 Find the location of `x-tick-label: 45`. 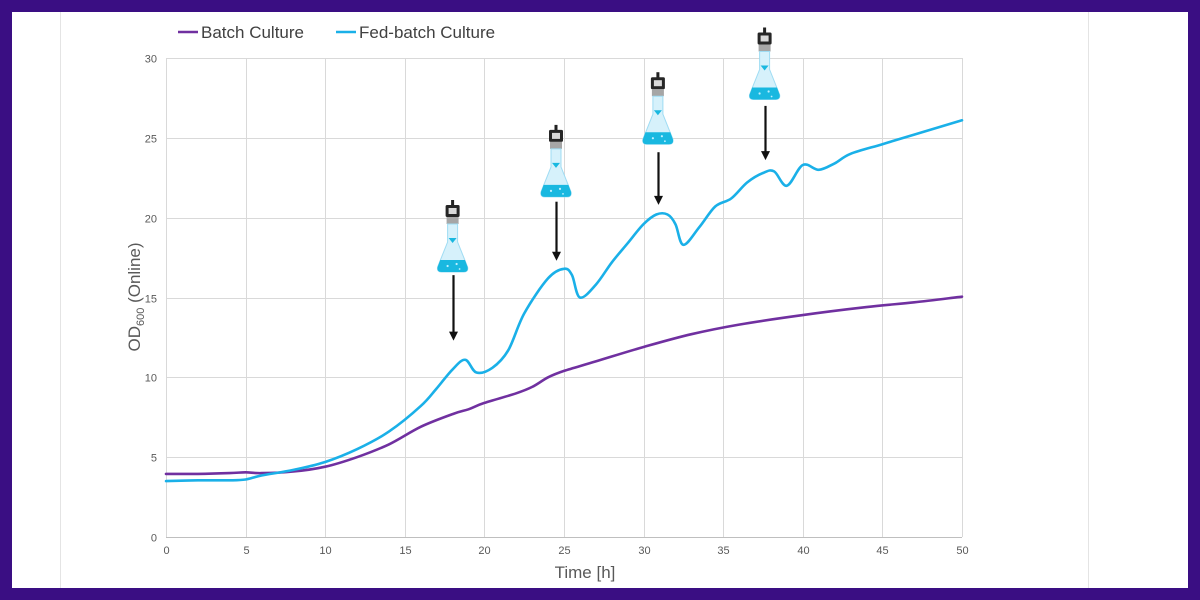

x-tick-label: 45 is located at coordinates (882, 551).